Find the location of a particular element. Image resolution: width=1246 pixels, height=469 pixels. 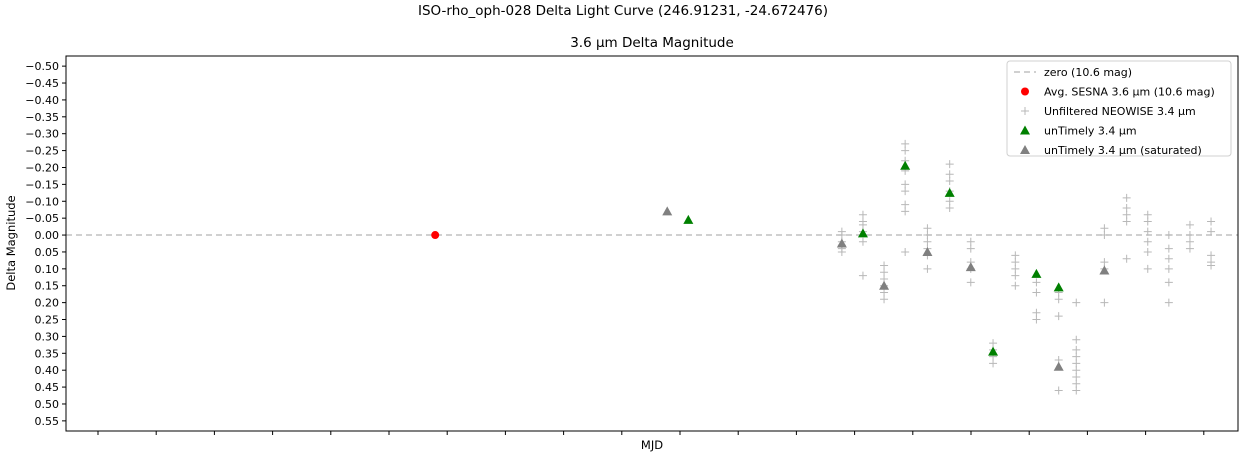

legend-box is located at coordinates (1119, 108).